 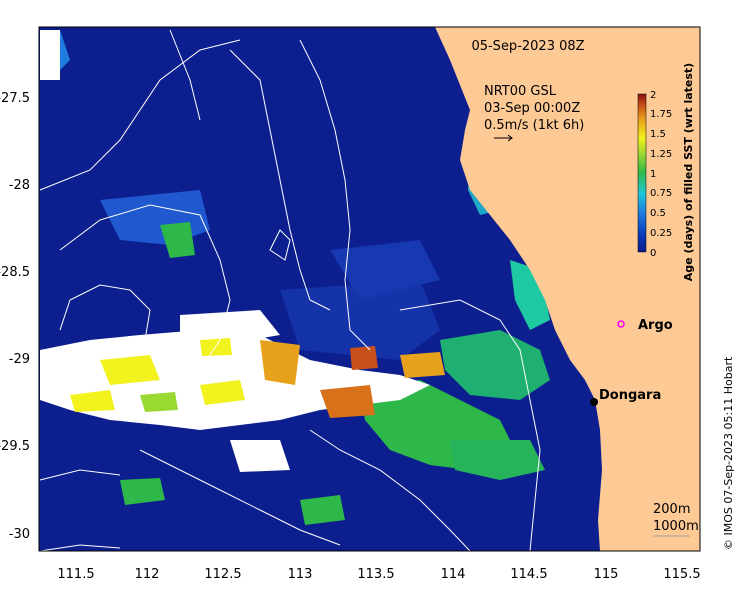 I want to click on x-tick-label: 114, so click(x=453, y=574).